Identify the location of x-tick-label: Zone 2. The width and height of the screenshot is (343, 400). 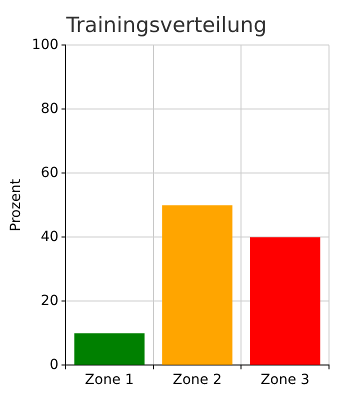
(197, 380).